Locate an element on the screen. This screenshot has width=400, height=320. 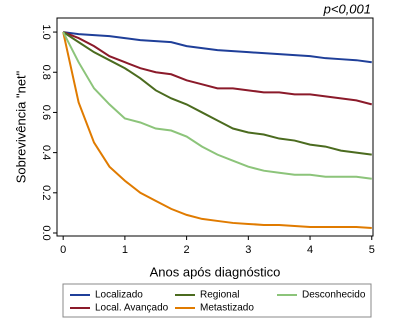
legend-box is located at coordinates (217, 300).